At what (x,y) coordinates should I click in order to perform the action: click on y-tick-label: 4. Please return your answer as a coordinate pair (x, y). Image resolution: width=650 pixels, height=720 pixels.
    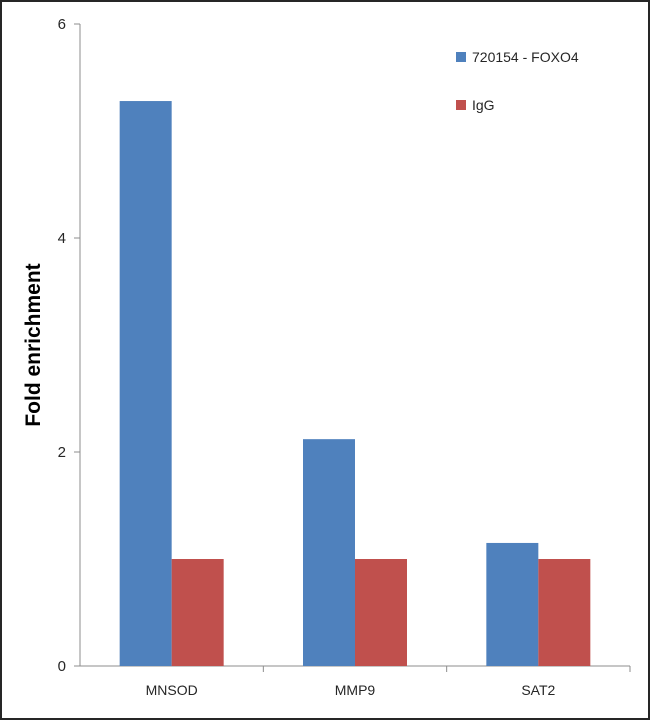
    Looking at the image, I should click on (62, 238).